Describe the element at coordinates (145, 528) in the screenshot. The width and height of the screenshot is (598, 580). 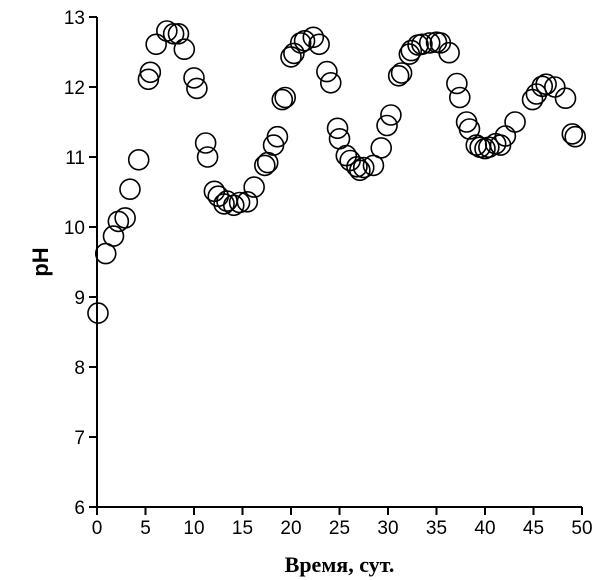
I see `x-tick-label: 5` at that location.